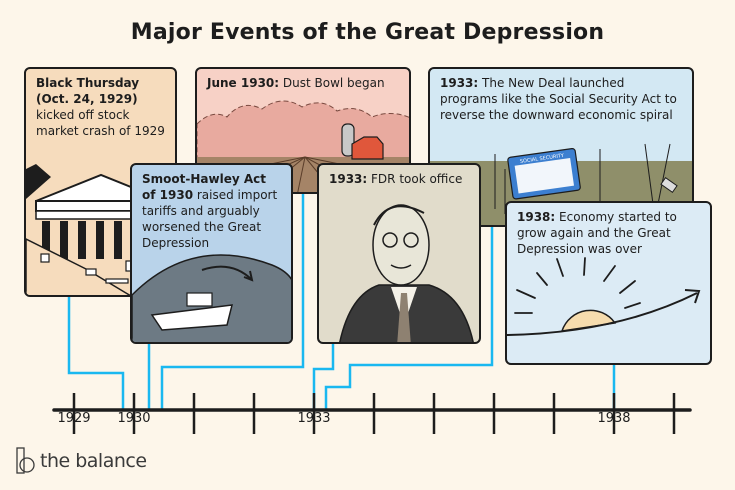  Describe the element at coordinates (74, 418) in the screenshot. I see `axis-label-1929: 1929` at that location.